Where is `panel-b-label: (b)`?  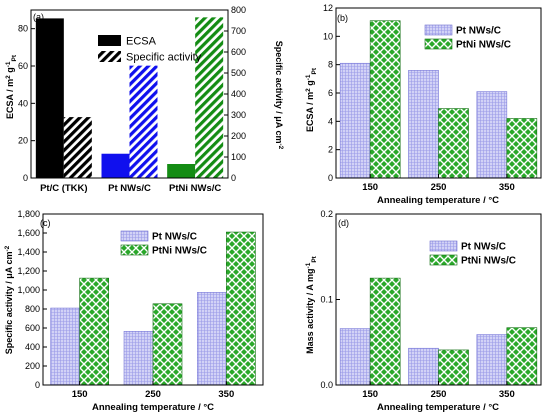
panel-b-label: (b) is located at coordinates (342, 18).